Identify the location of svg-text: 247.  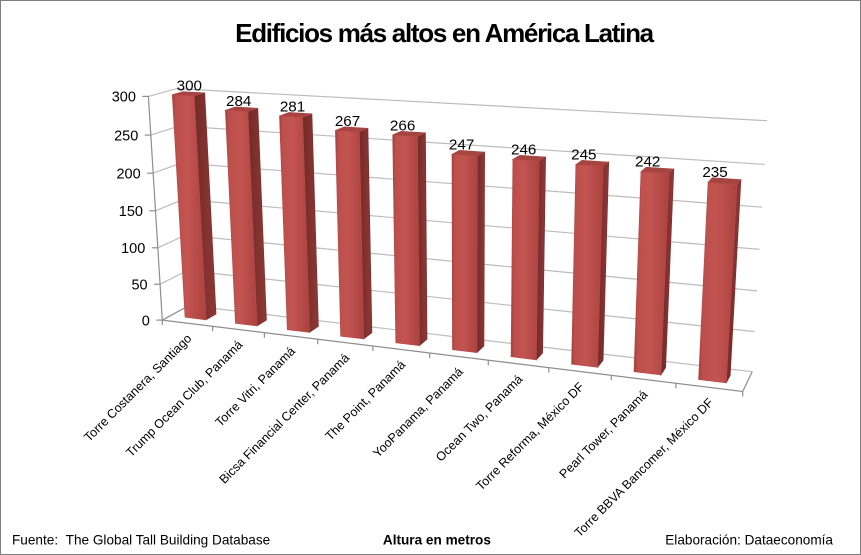
(461, 145).